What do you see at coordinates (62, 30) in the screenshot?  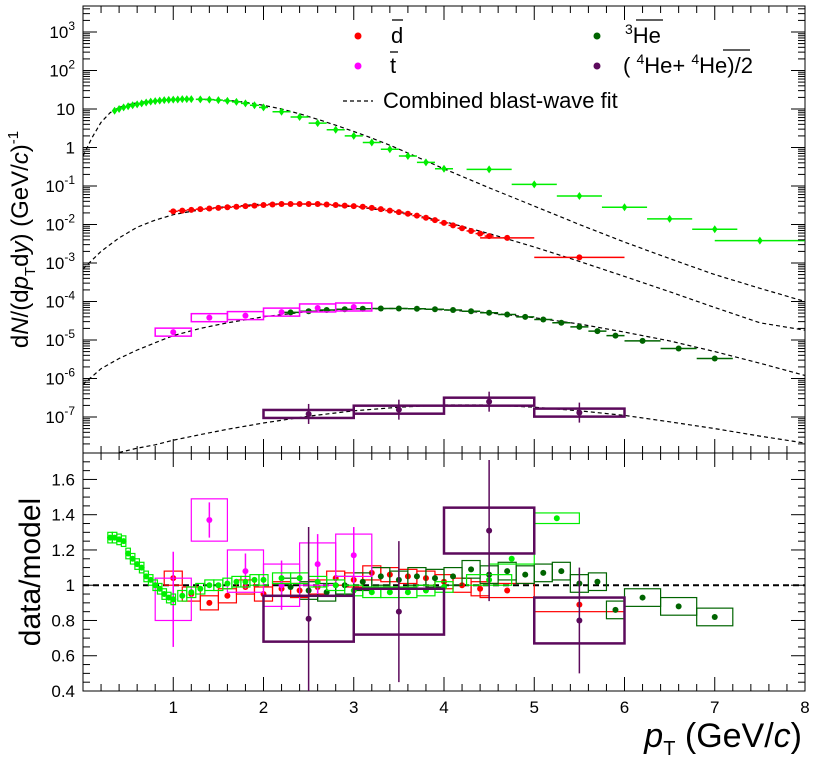 I see `y-tick-label: 10³` at bounding box center [62, 30].